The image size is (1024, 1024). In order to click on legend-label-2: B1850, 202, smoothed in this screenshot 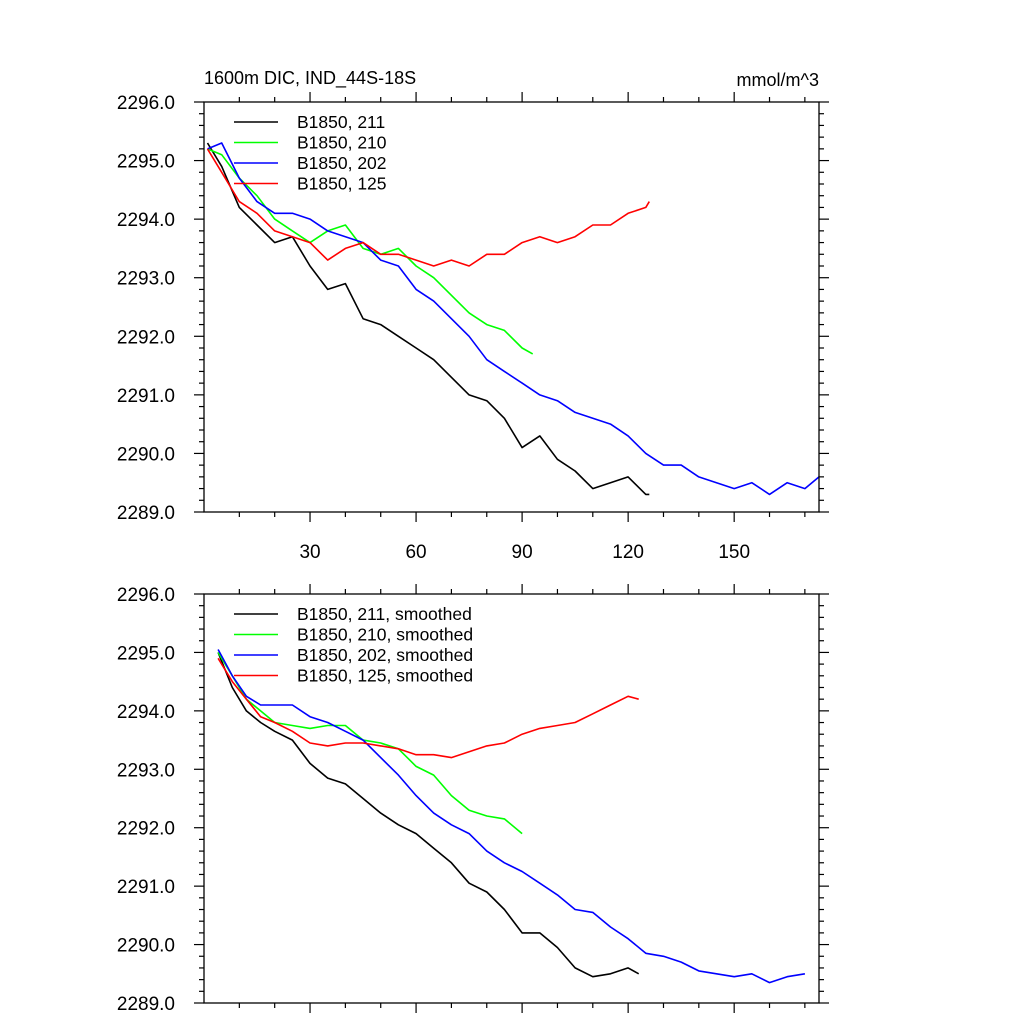, I will do `click(385, 655)`.